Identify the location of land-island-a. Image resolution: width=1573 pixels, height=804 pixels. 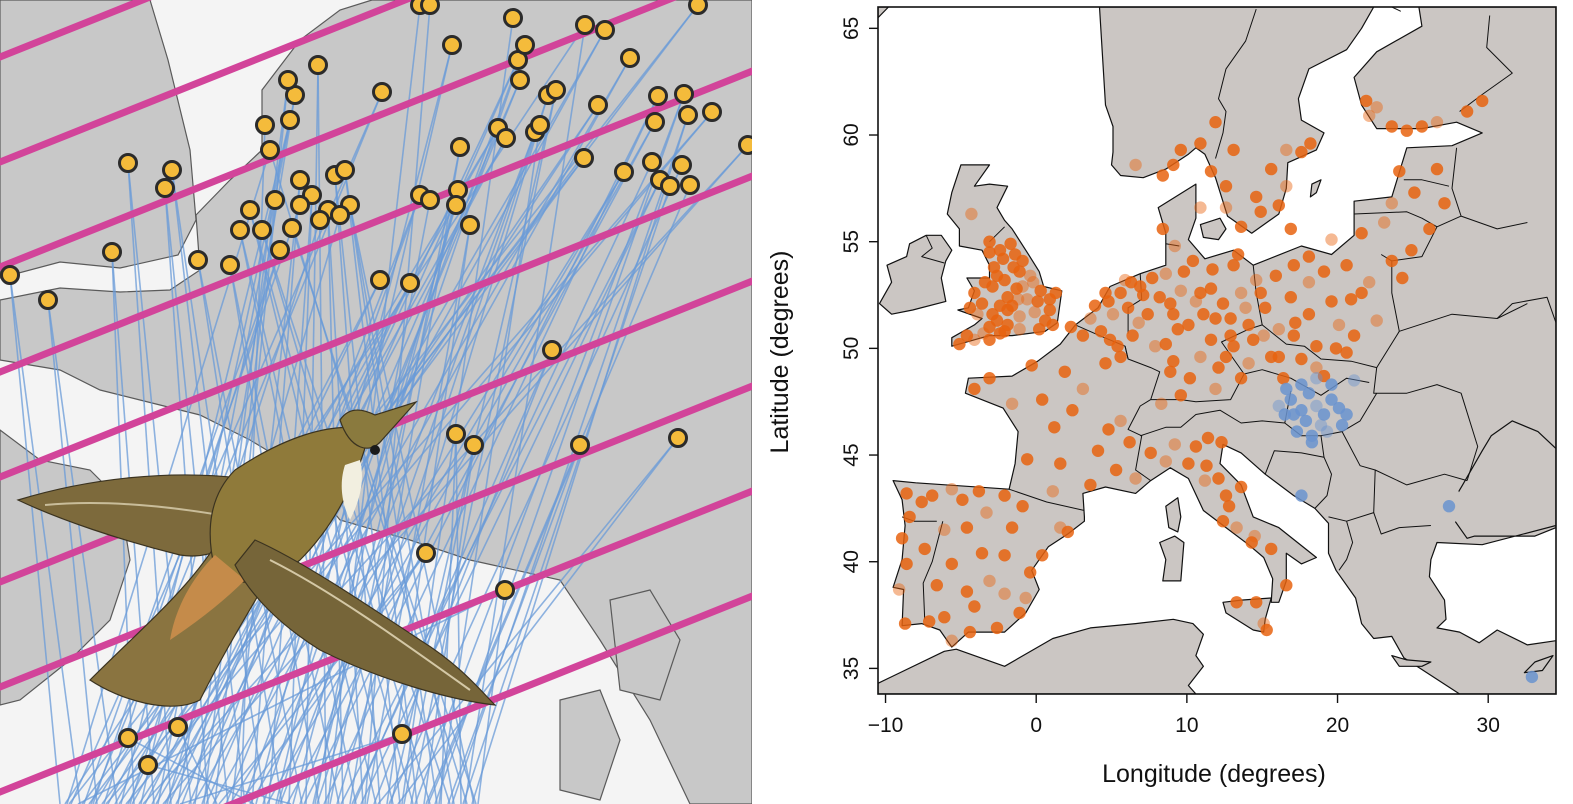
(645, 645).